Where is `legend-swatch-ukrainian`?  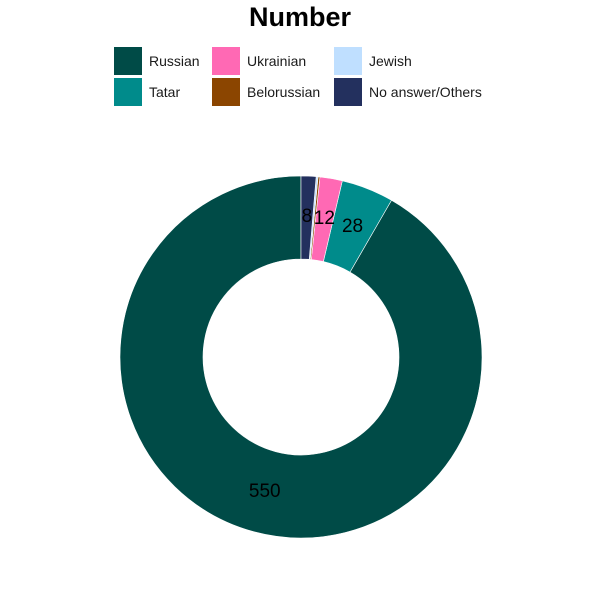
legend-swatch-ukrainian is located at coordinates (226, 61).